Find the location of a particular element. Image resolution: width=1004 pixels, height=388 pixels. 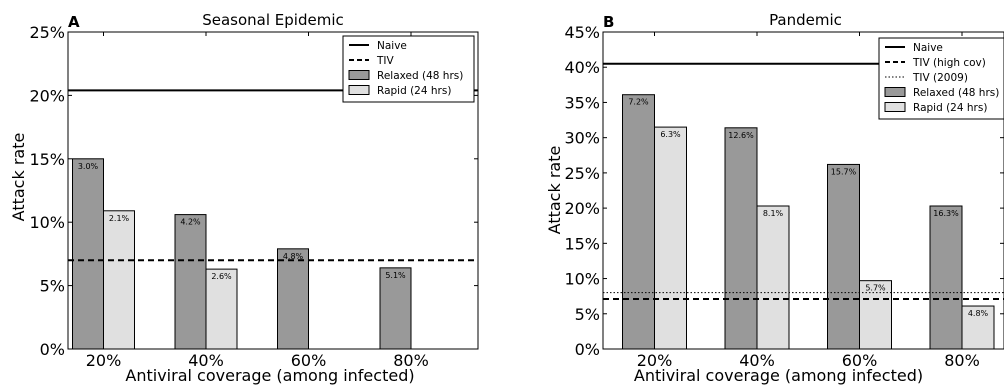

data-label: 16.3% is located at coordinates (946, 213).